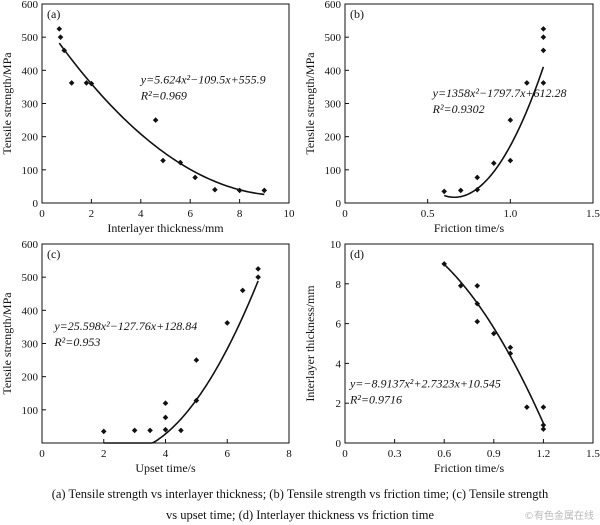 The image size is (600, 525). I want to click on x-axis-label: Upset time/s, so click(165, 468).